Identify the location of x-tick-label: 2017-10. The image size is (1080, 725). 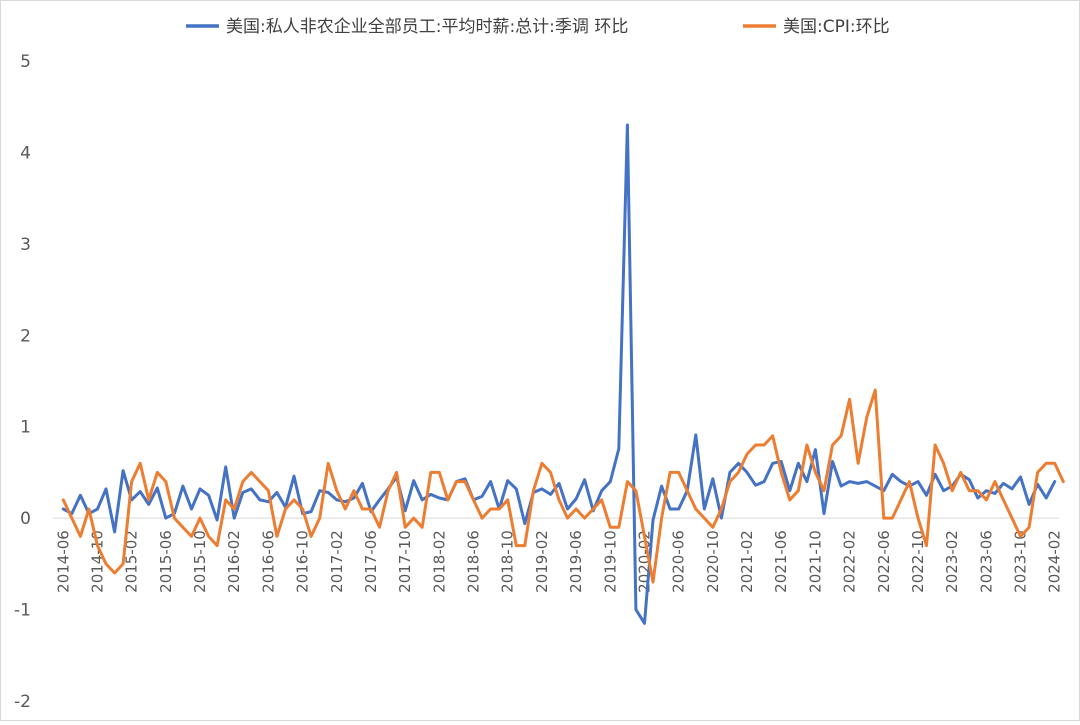
(405, 561).